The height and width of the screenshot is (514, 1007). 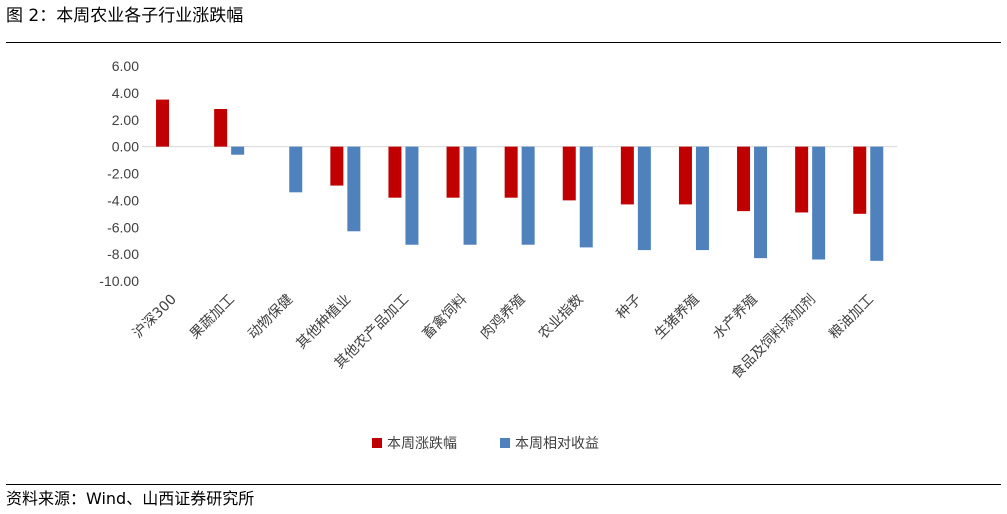 I want to click on x-category-label: 粮油加工, so click(x=851, y=317).